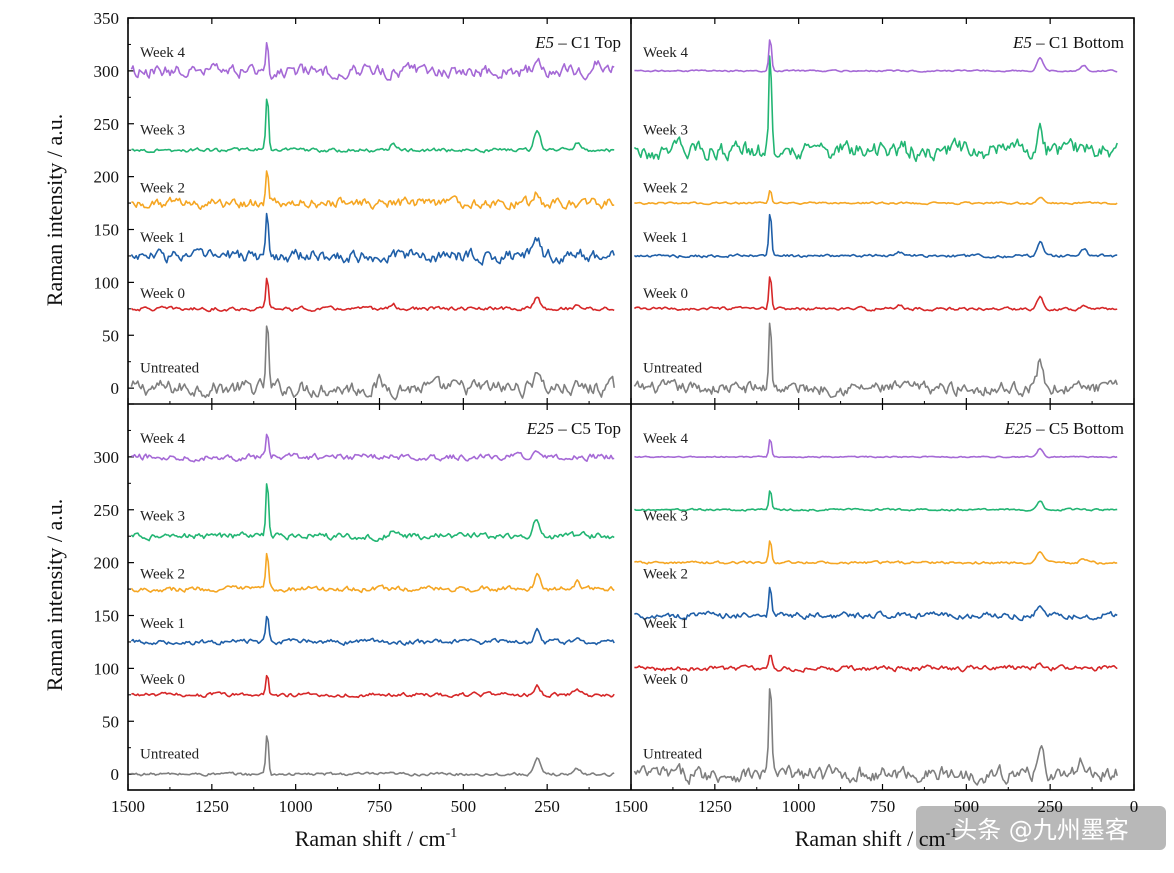 This screenshot has height=873, width=1174. I want to click on panel-title: E5 – C1 Top, so click(577, 42).